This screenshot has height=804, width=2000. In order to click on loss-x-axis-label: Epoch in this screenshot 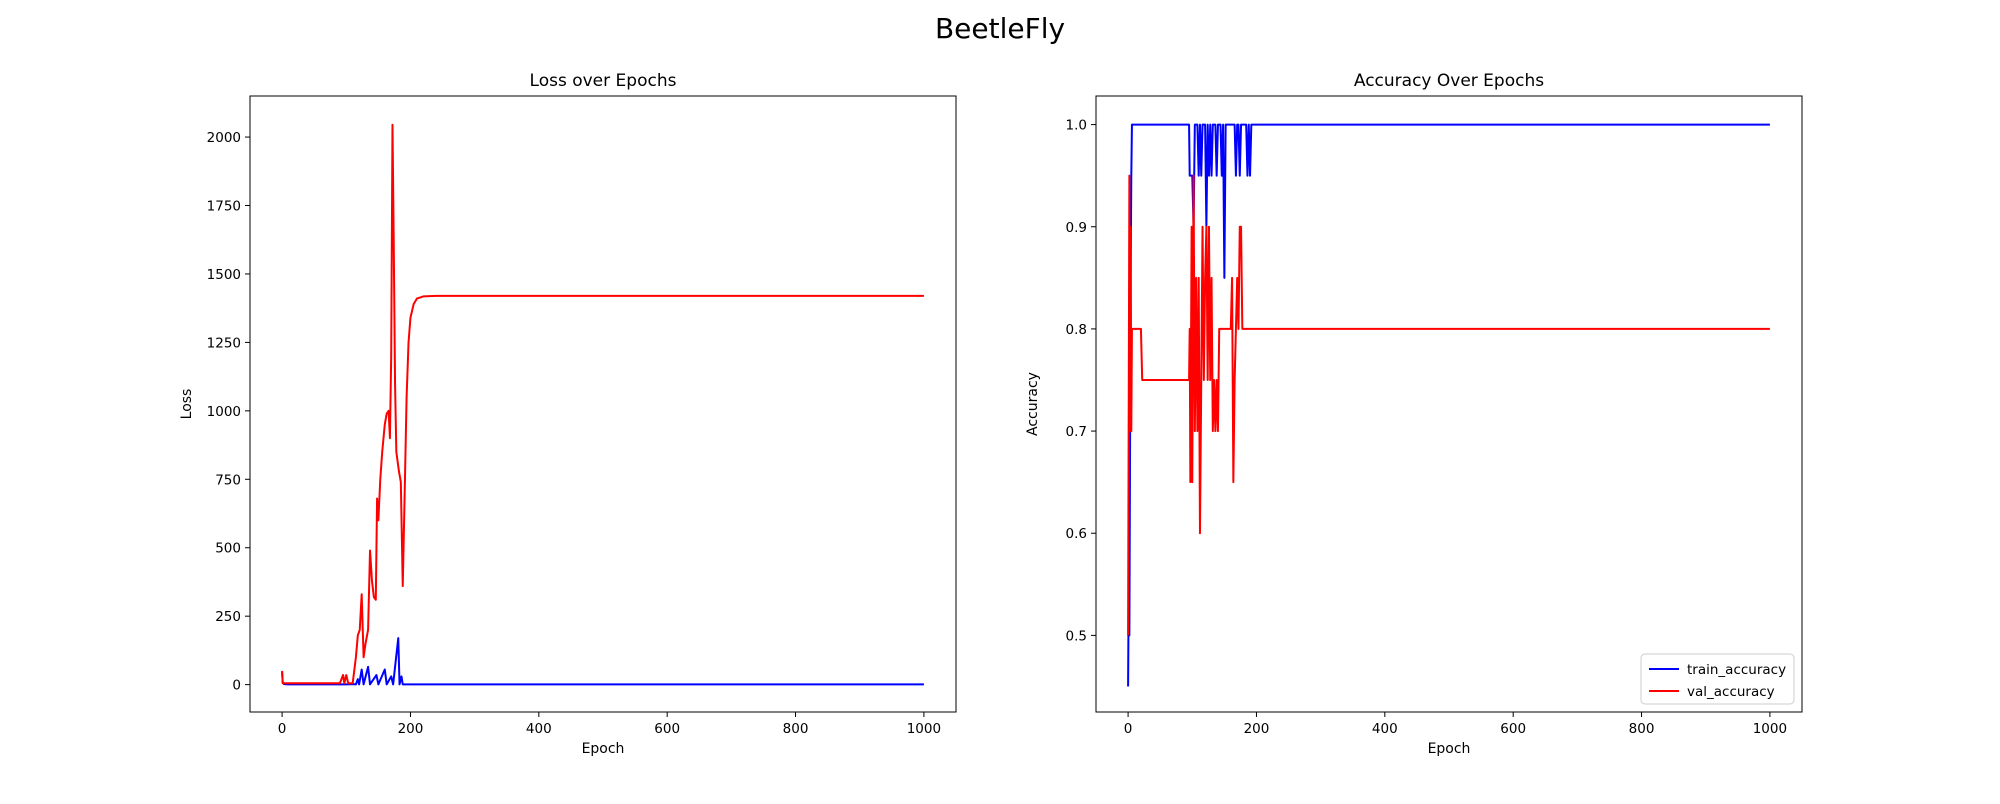, I will do `click(603, 749)`.